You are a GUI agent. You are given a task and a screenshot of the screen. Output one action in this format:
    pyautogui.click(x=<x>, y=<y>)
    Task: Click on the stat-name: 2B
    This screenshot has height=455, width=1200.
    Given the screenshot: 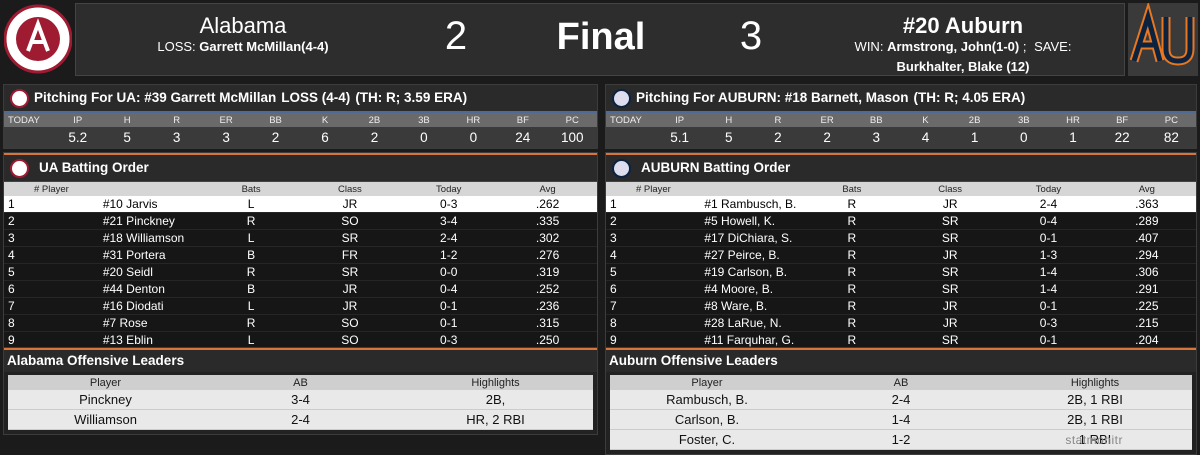 What is the action you would take?
    pyautogui.click(x=374, y=120)
    